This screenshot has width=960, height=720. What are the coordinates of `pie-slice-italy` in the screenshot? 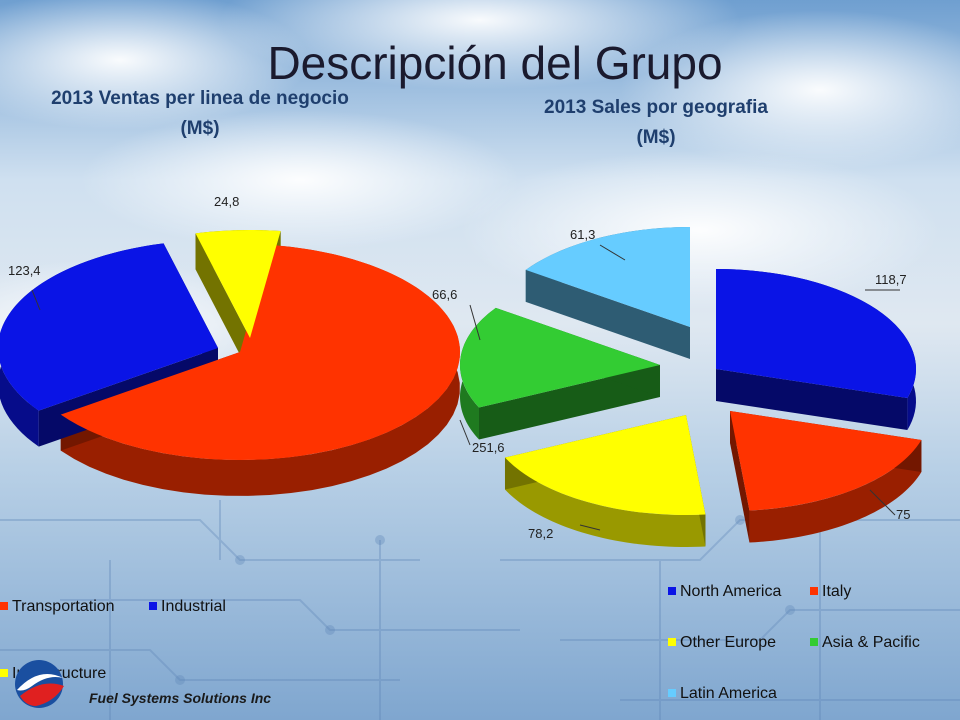 It's located at (826, 461).